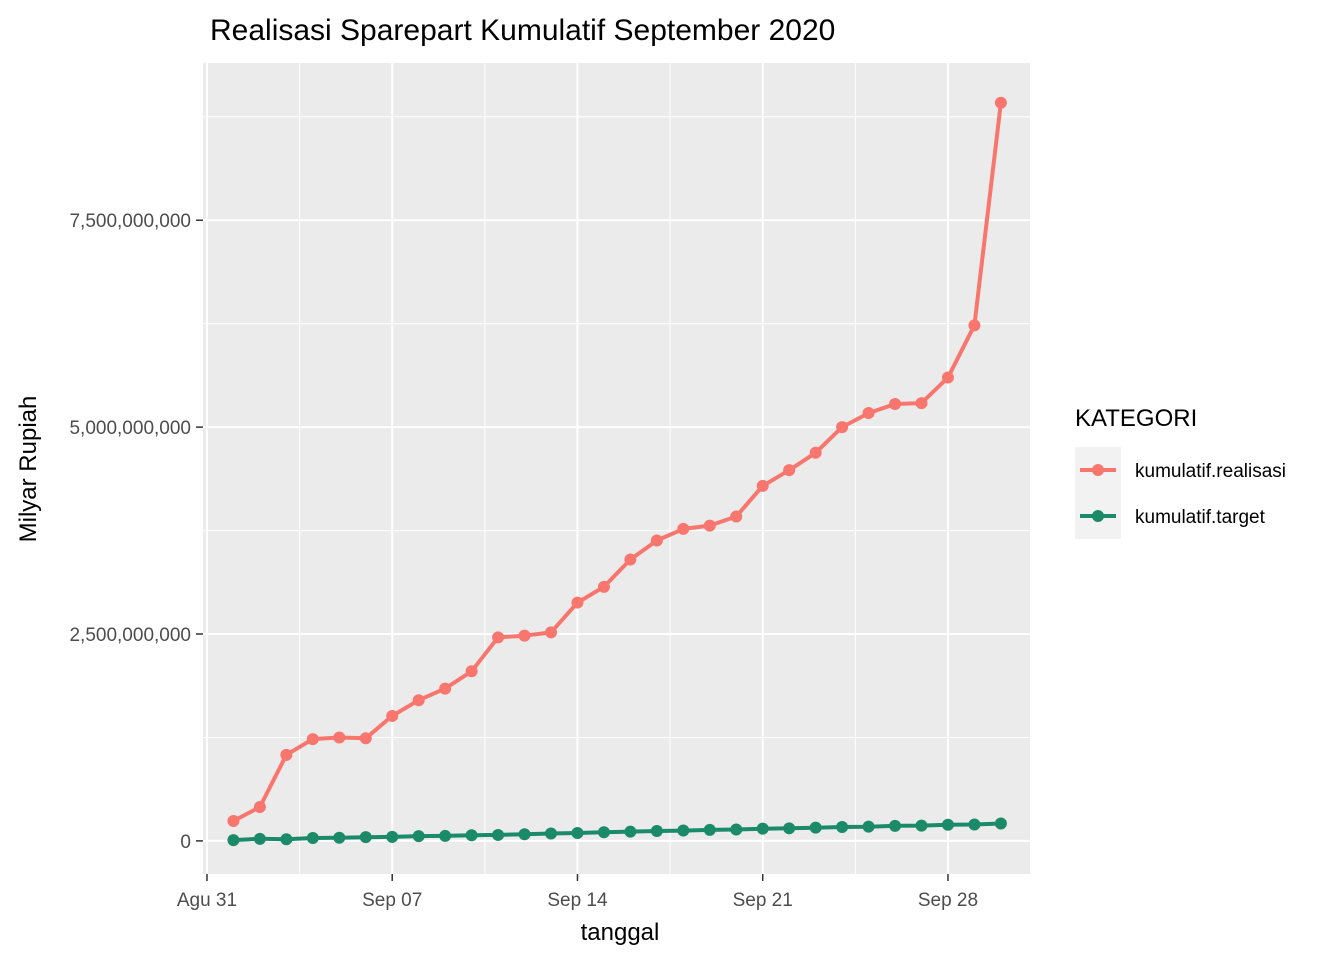 This screenshot has width=1344, height=960. Describe the element at coordinates (1136, 418) in the screenshot. I see `legend-title: KATEGORI` at that location.